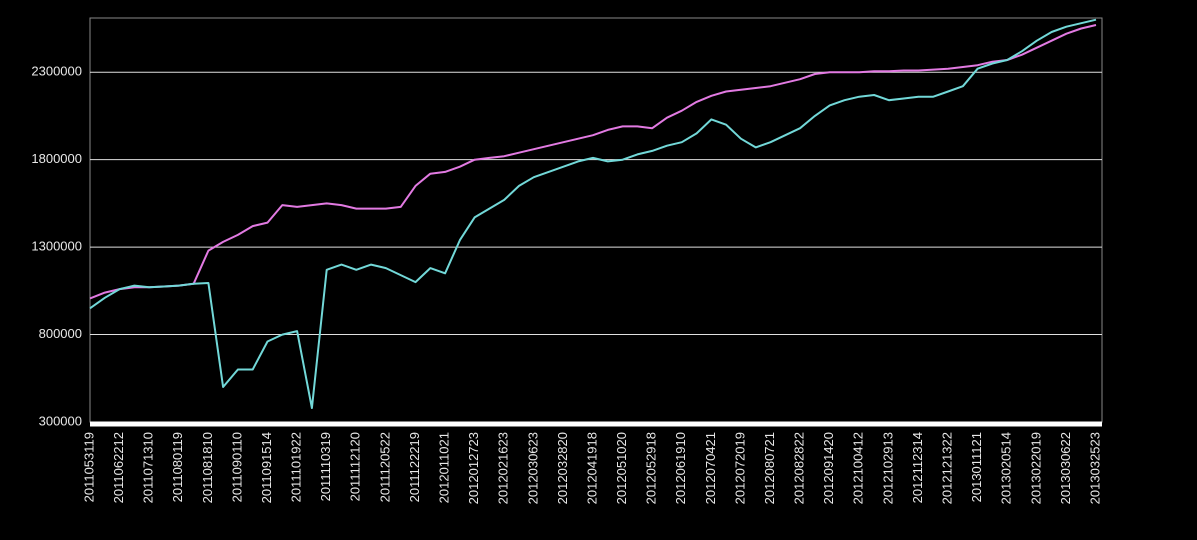 The height and width of the screenshot is (540, 1197). Describe the element at coordinates (60, 420) in the screenshot. I see `y-tick-label: 300000` at that location.